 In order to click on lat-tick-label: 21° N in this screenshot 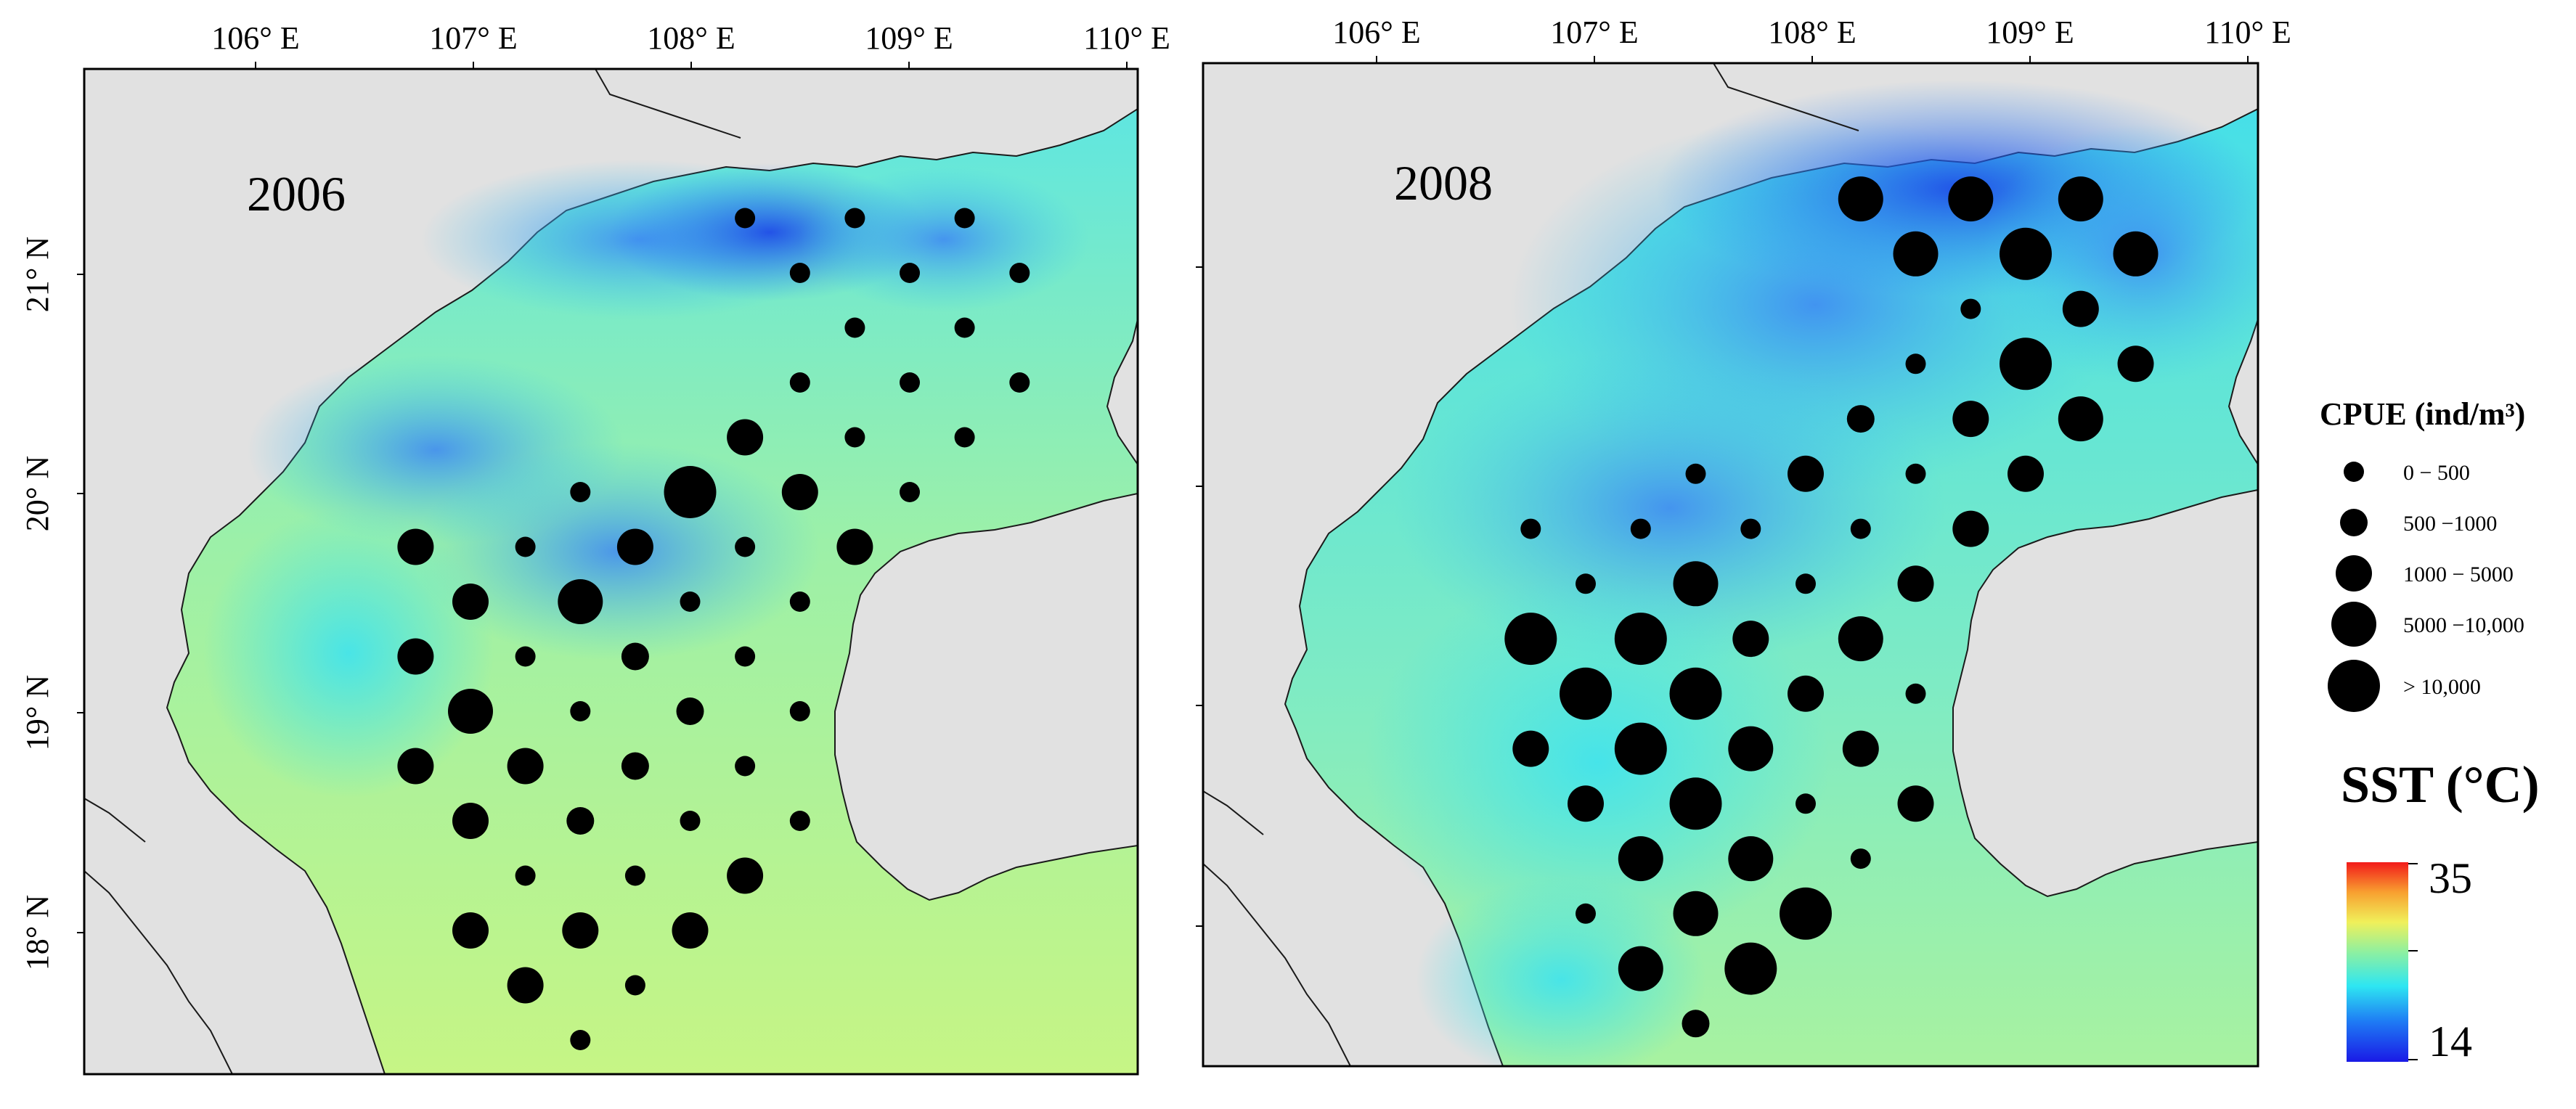, I will do `click(37, 274)`.